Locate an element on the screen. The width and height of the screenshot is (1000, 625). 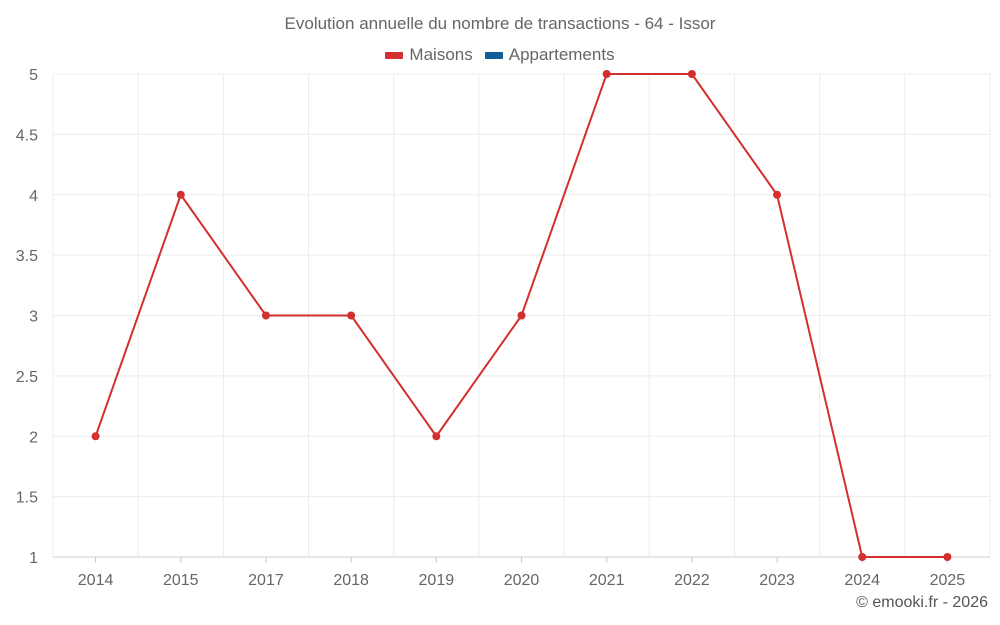
legend-label-appartements: Appartements is located at coordinates (561, 54).